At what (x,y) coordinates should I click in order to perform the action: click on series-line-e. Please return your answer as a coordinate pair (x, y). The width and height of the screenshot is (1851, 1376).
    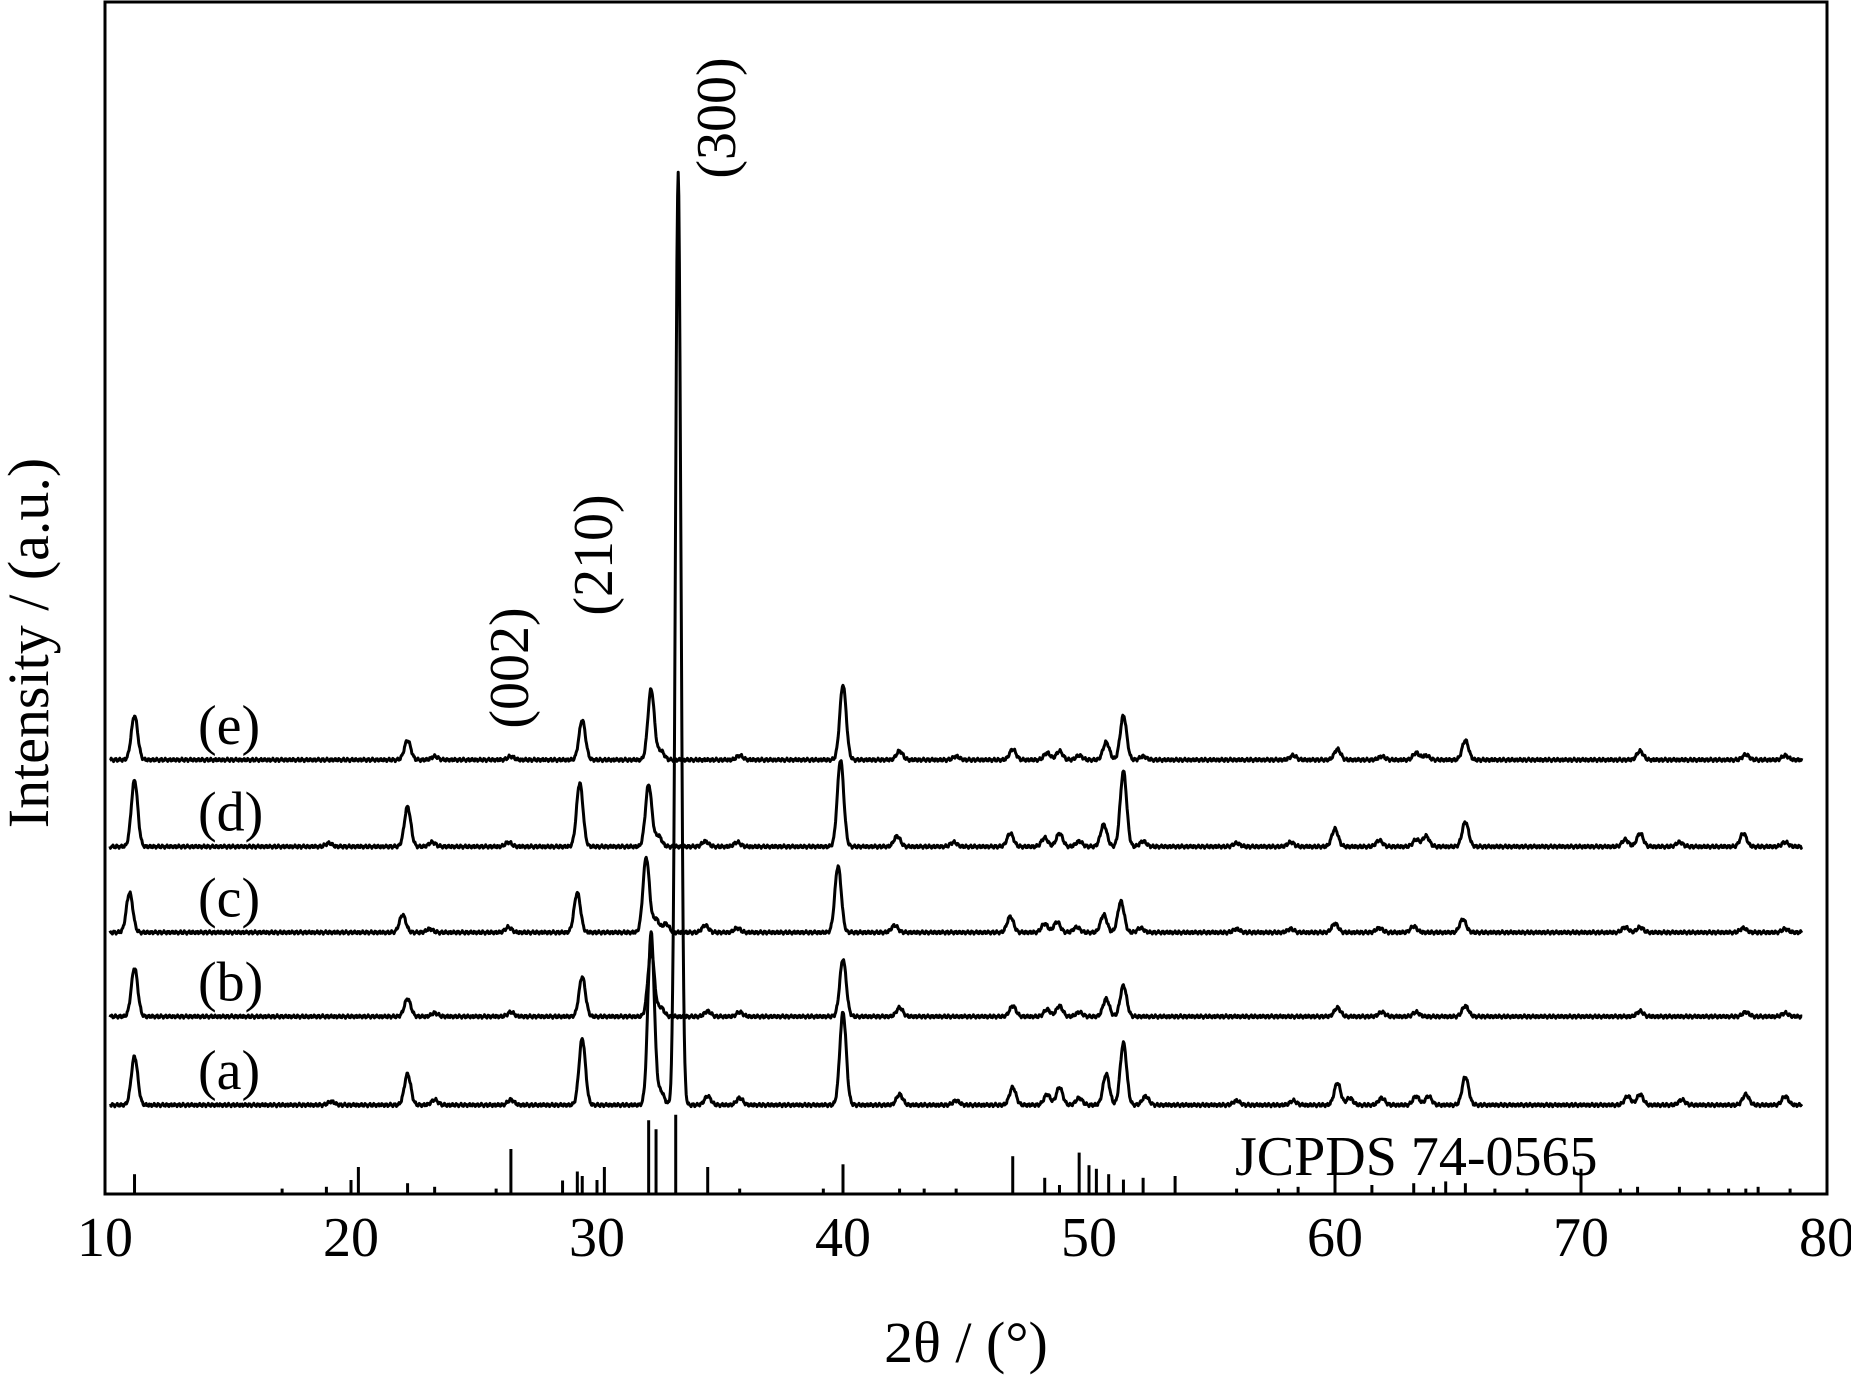
    Looking at the image, I should click on (956, 723).